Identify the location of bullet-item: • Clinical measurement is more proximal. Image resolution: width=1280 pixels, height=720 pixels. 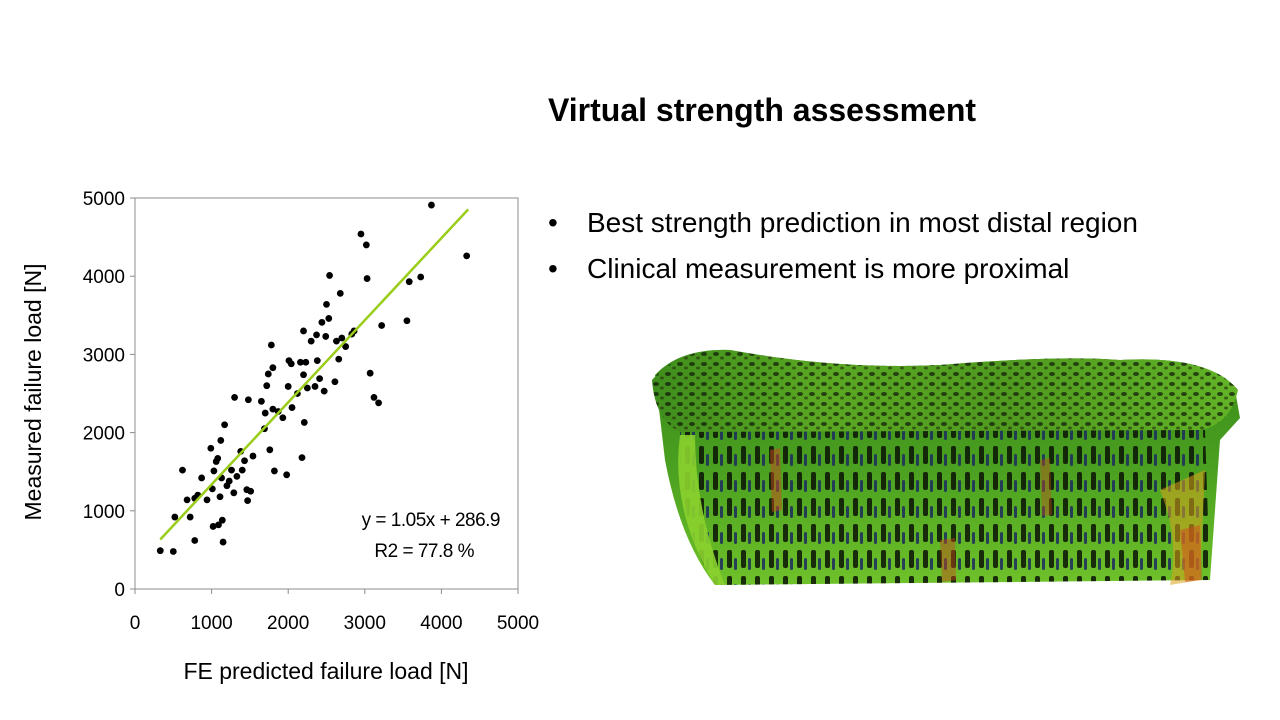
(843, 269).